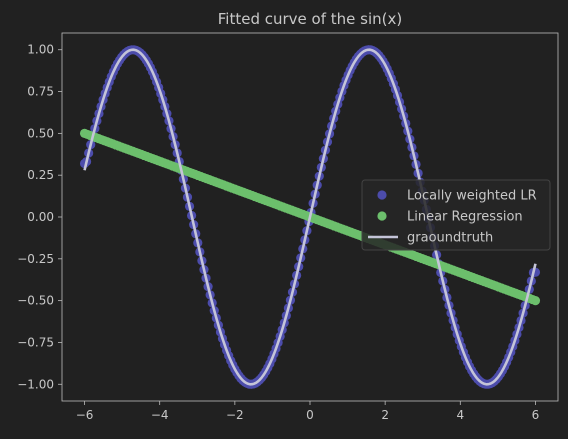 This screenshot has height=439, width=568. What do you see at coordinates (535, 301) in the screenshot?
I see `lr-point` at bounding box center [535, 301].